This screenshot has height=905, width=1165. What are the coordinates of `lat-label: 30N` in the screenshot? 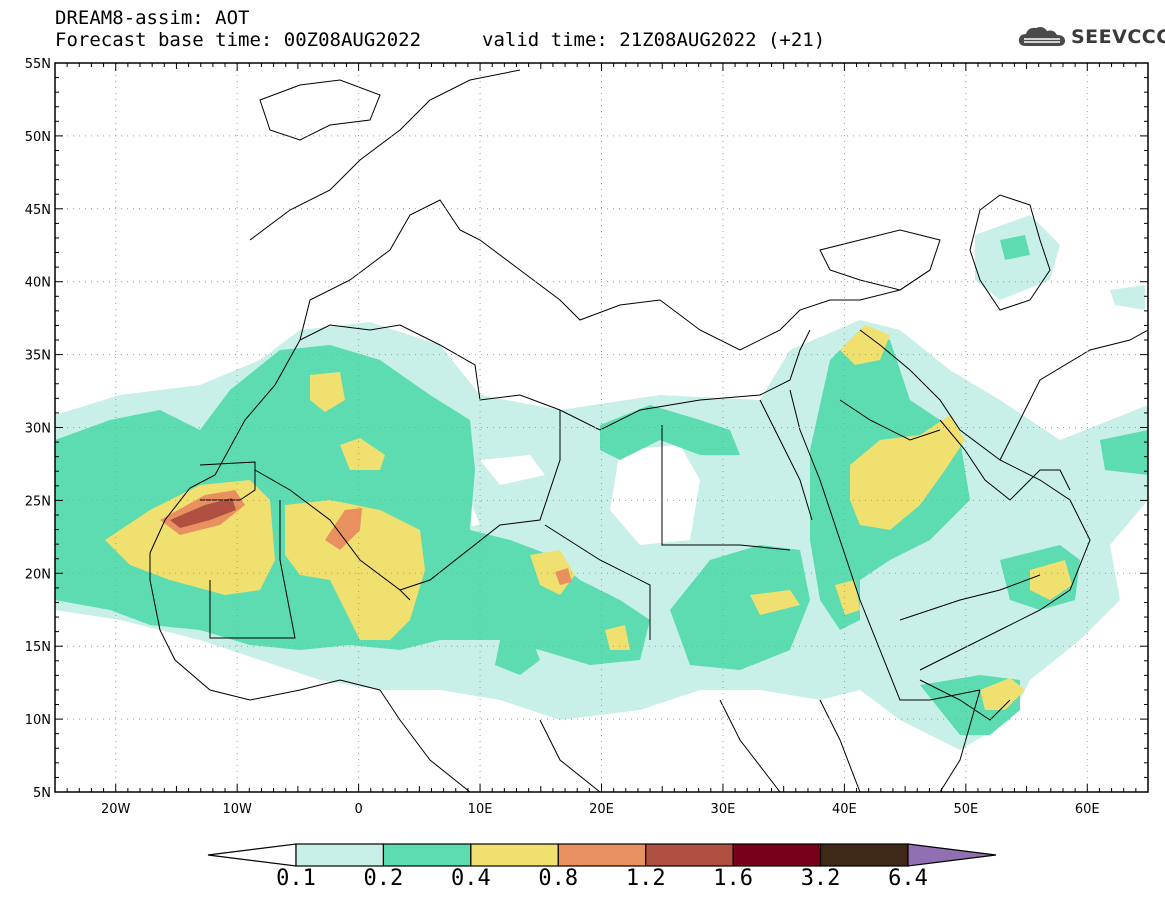 It's located at (38, 429).